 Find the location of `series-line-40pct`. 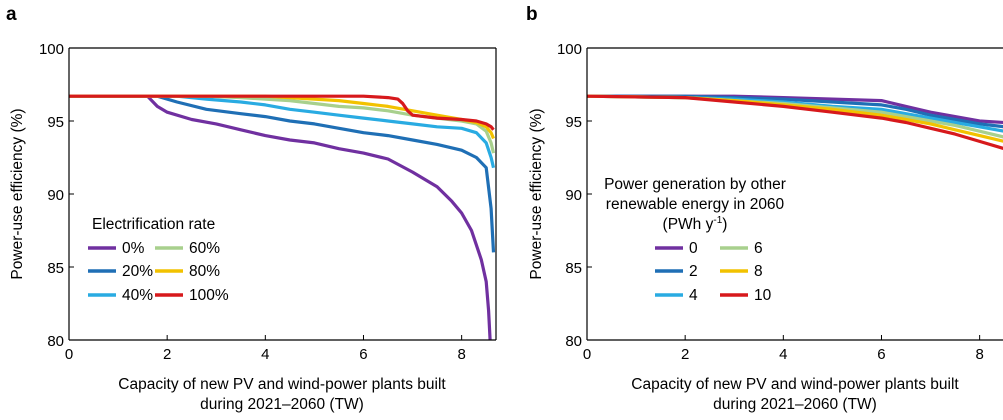

series-line-40pct is located at coordinates (282, 131).